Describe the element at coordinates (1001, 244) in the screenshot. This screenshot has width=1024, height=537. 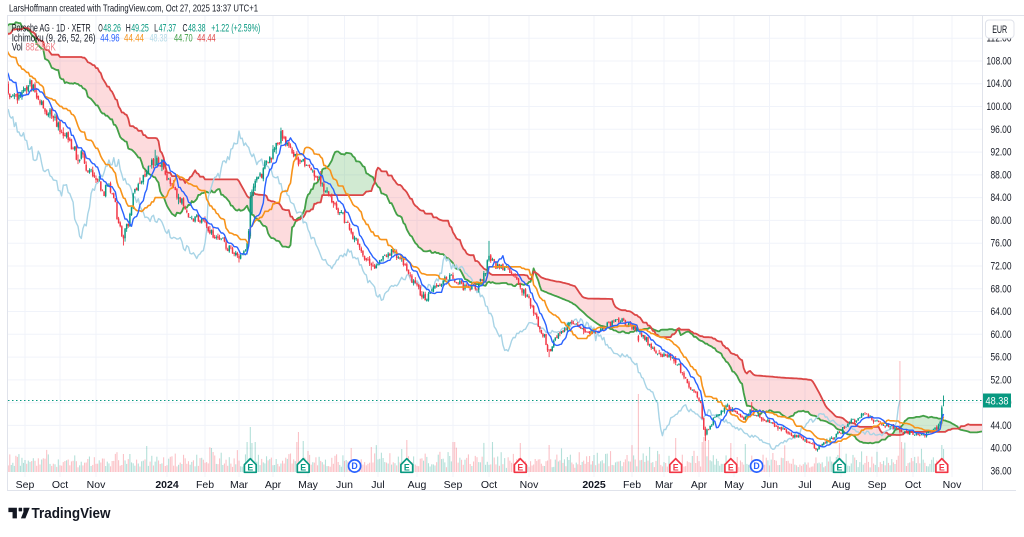
I see `svg-text: 76.00` at that location.